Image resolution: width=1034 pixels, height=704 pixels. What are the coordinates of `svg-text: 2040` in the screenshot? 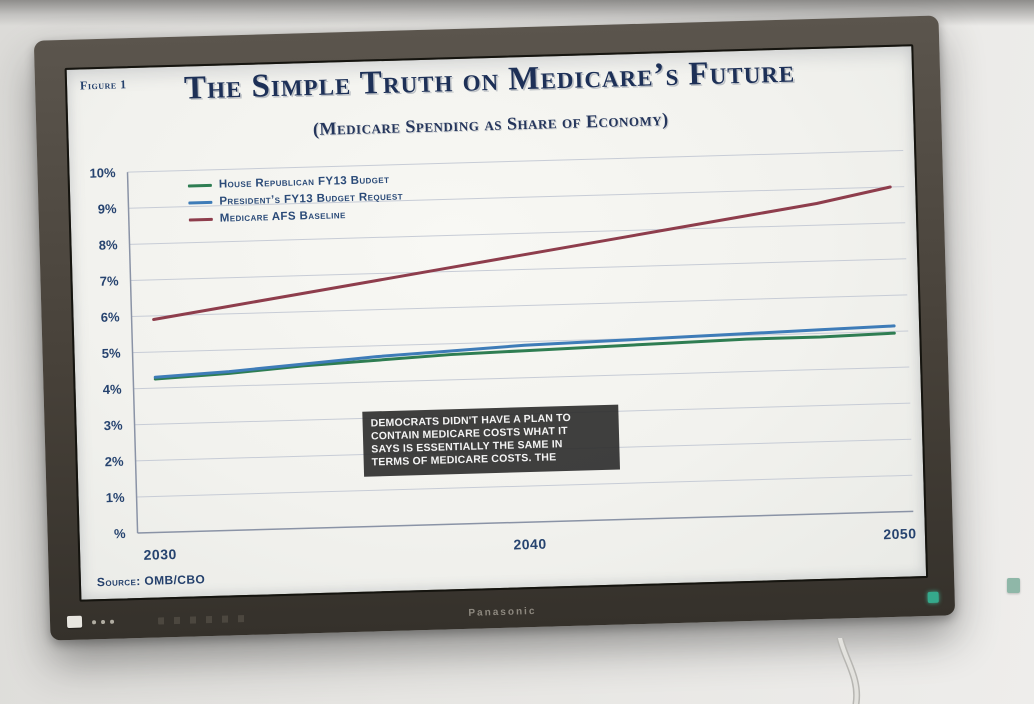 It's located at (530, 544).